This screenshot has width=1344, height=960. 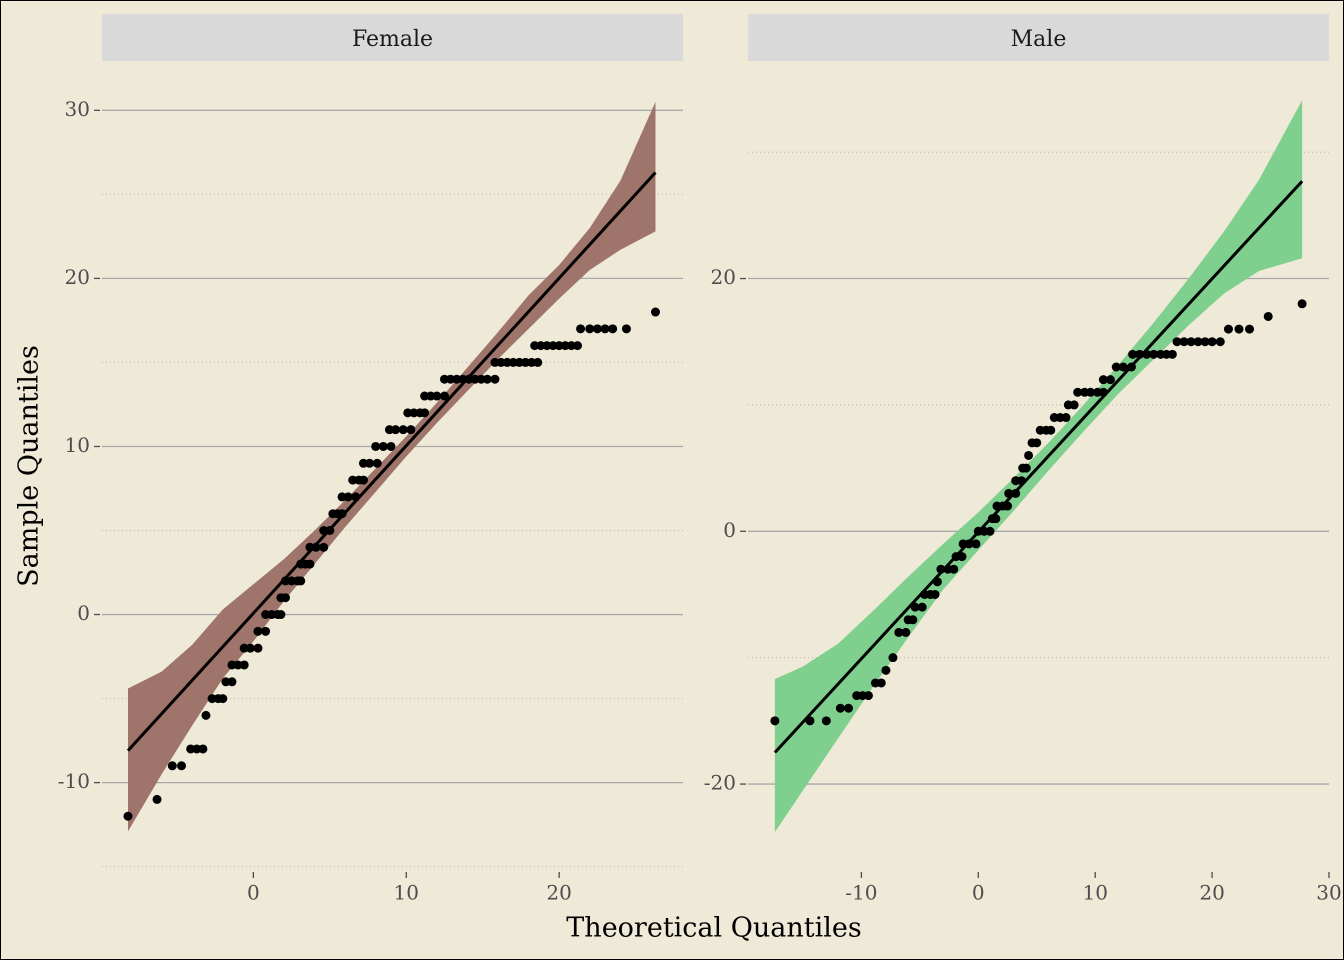 I want to click on x-tick-label: 30, so click(x=1328, y=893).